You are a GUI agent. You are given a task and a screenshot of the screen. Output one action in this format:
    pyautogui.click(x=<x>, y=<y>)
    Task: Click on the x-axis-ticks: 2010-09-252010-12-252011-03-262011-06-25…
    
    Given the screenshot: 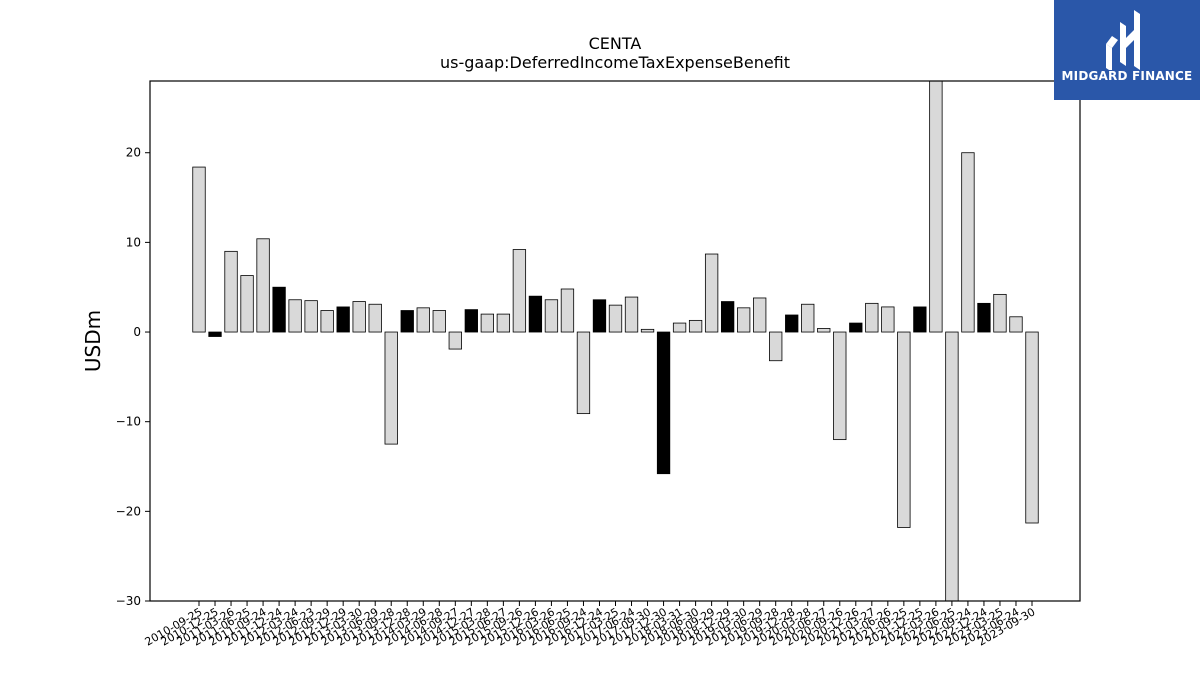 What is the action you would take?
    pyautogui.click(x=590, y=625)
    